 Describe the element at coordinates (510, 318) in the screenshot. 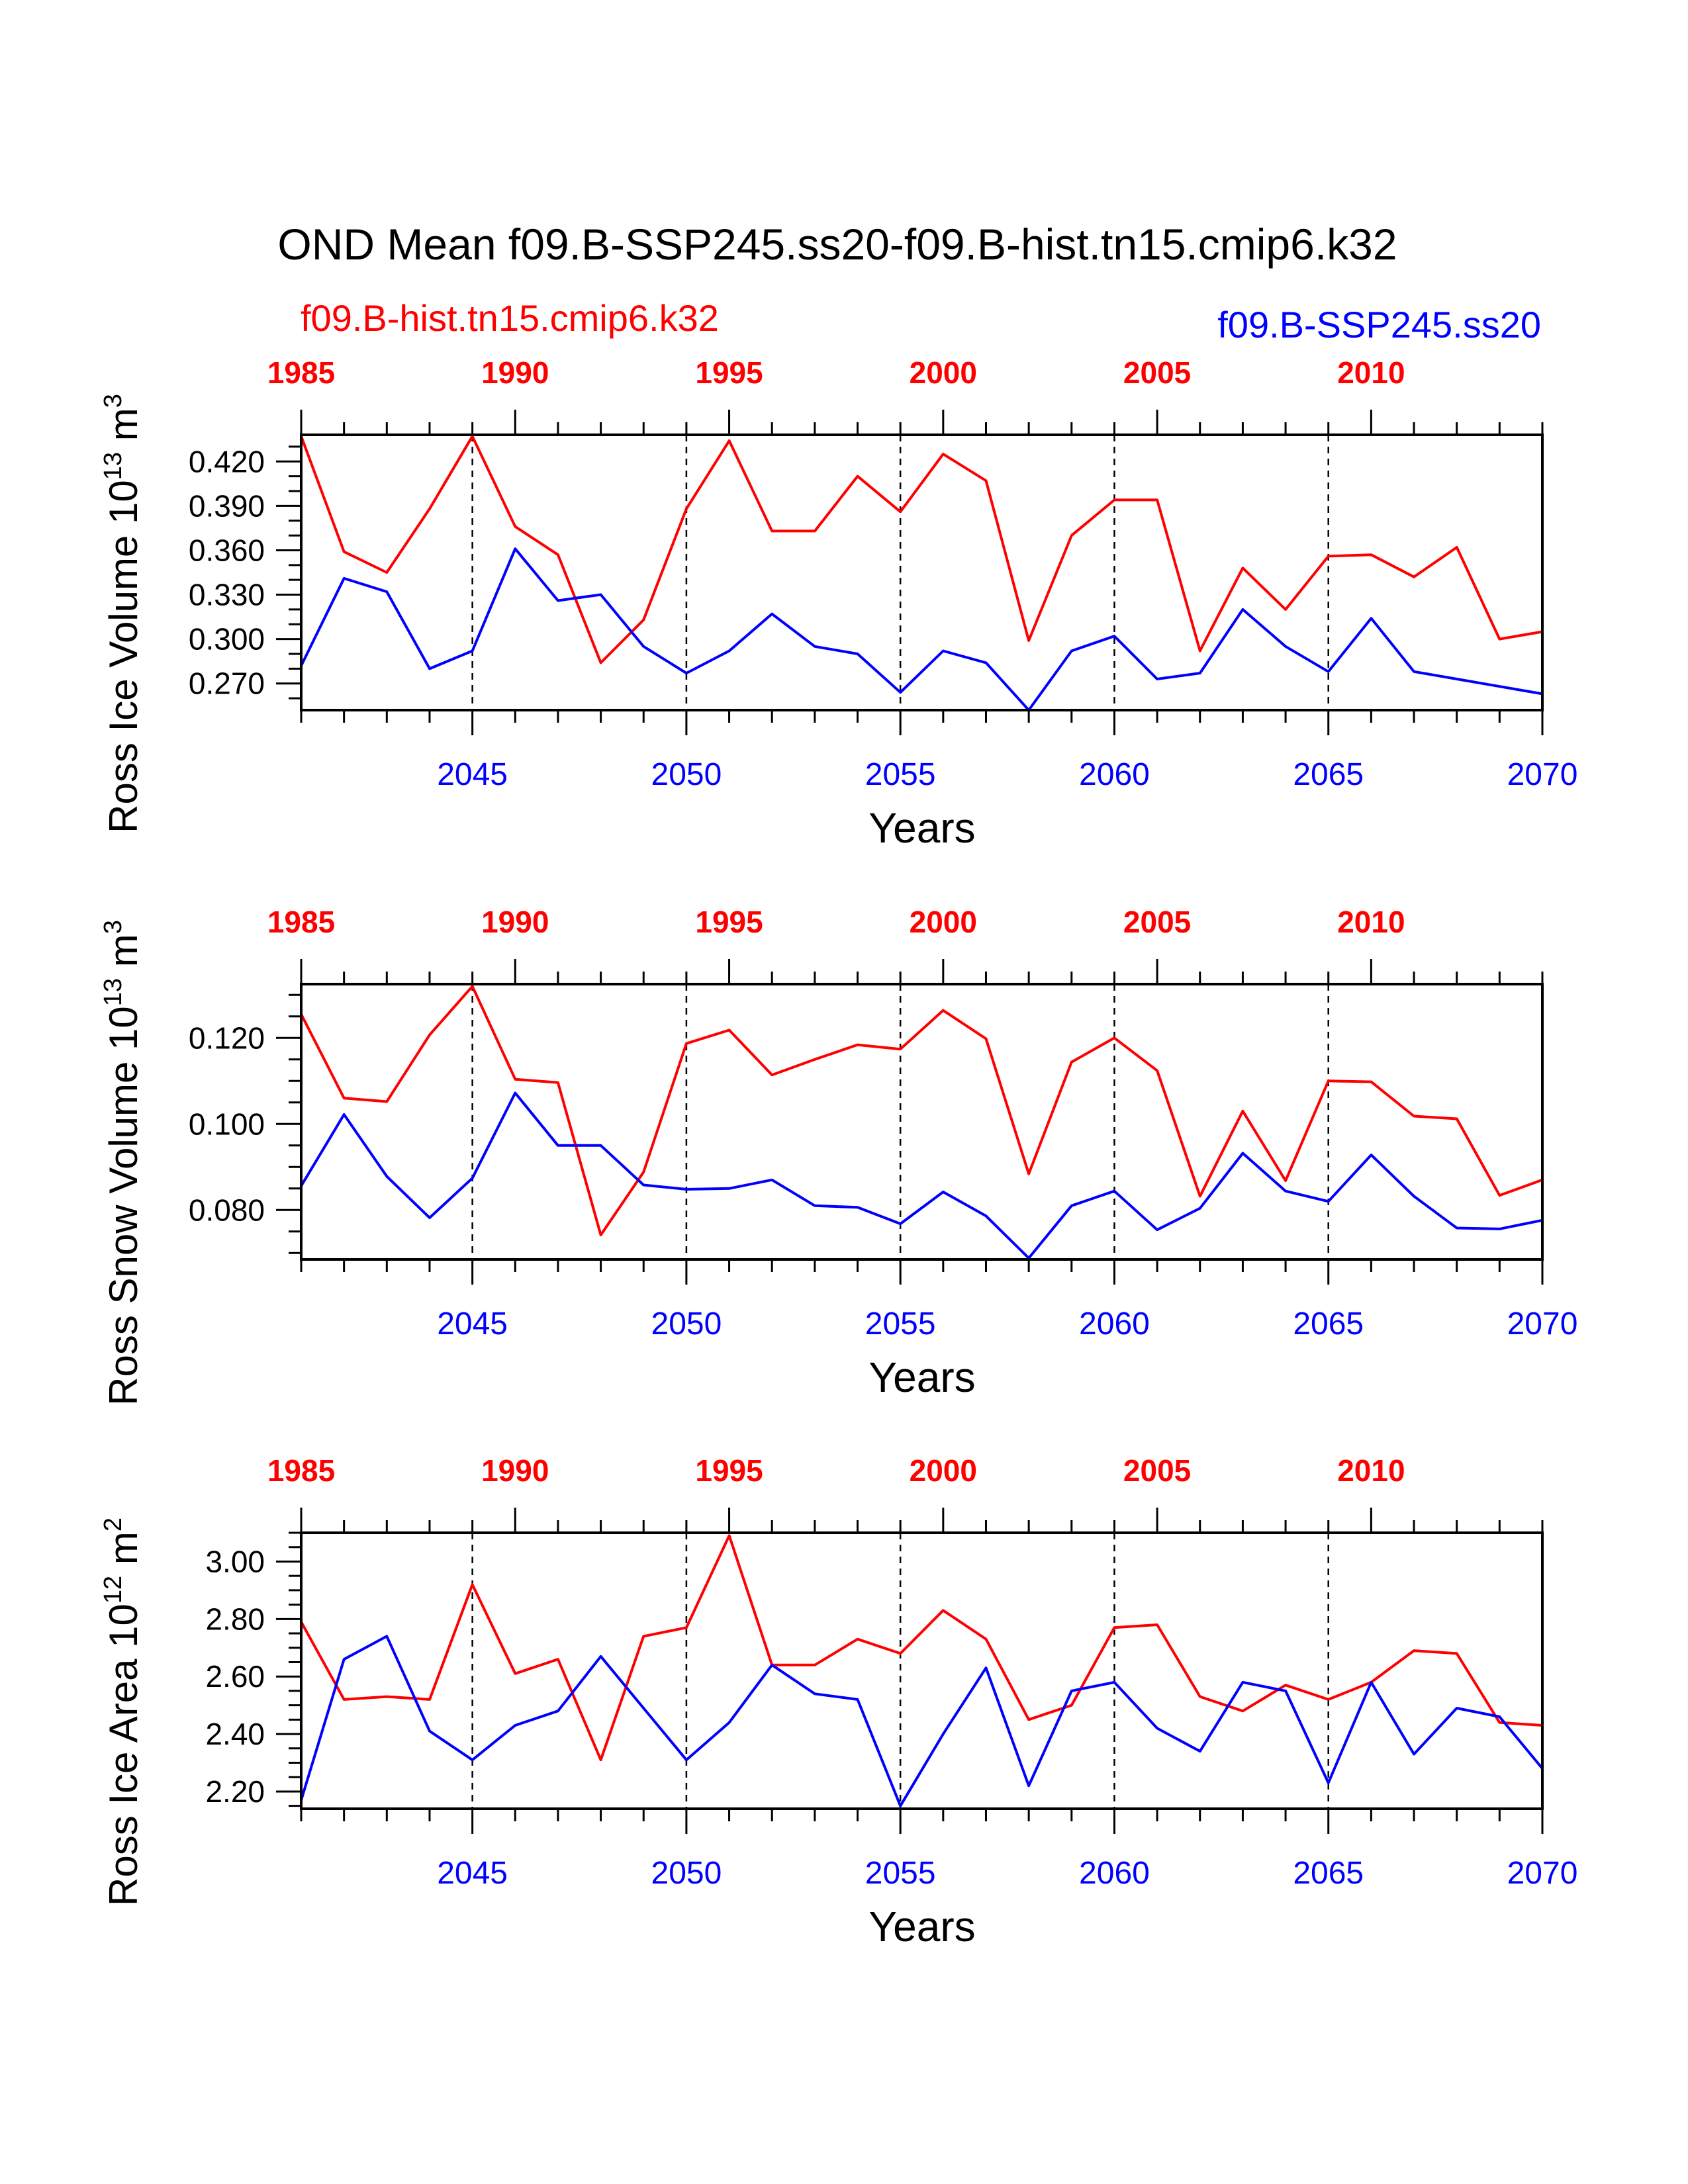

I see `legend-hist-label: f09.B-hist.tn15.cmip6.k32` at that location.